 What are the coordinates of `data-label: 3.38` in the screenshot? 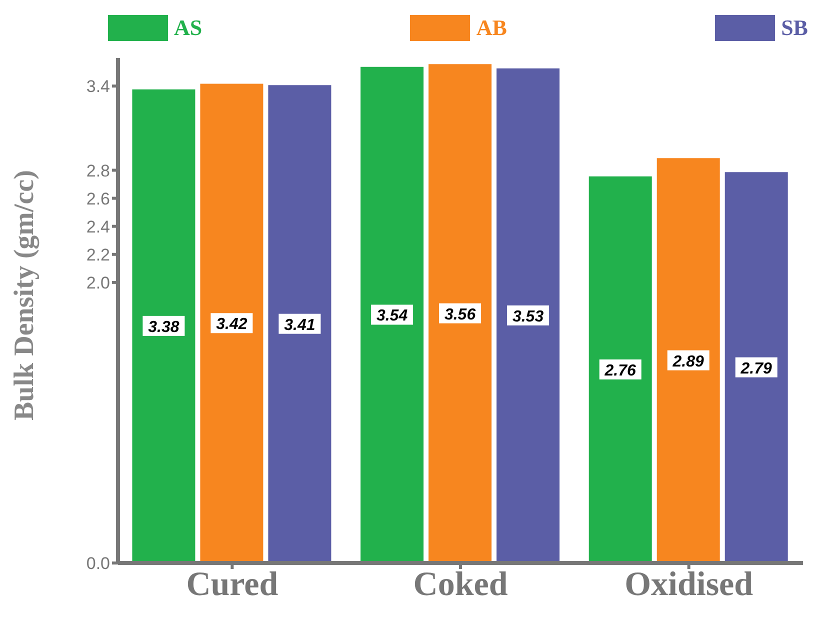 It's located at (164, 327).